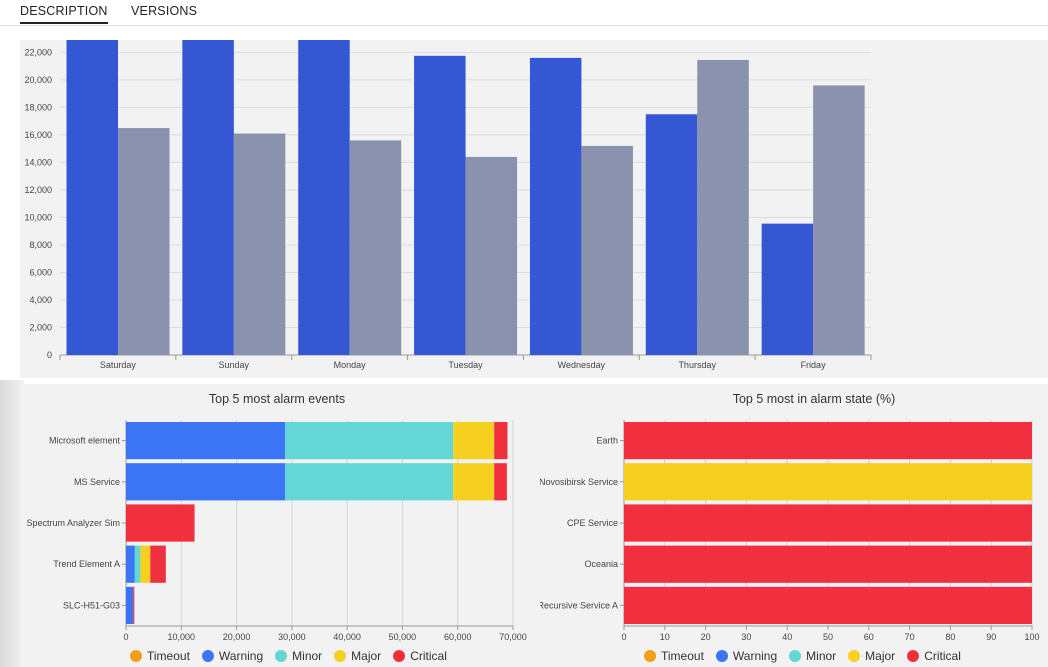 This screenshot has height=667, width=1048. What do you see at coordinates (697, 365) in the screenshot?
I see `x-tick-label: Thursday` at bounding box center [697, 365].